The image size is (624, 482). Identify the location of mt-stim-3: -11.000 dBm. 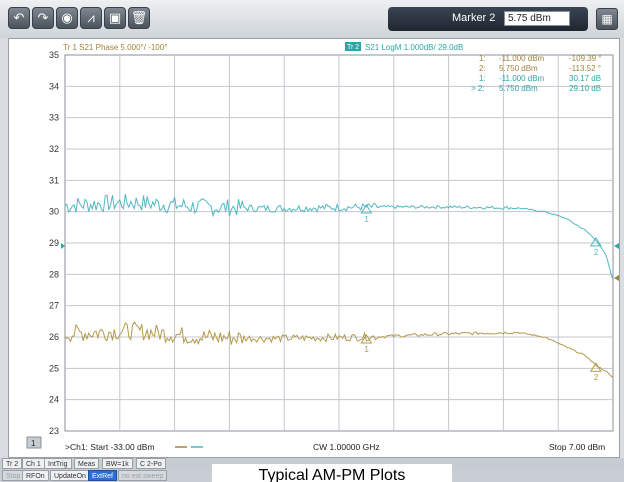
(522, 78).